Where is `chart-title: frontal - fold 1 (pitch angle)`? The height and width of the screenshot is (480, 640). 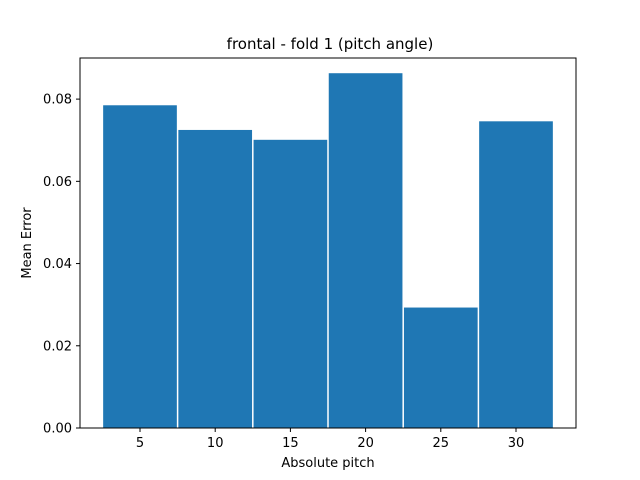 chart-title: frontal - fold 1 (pitch angle) is located at coordinates (330, 44).